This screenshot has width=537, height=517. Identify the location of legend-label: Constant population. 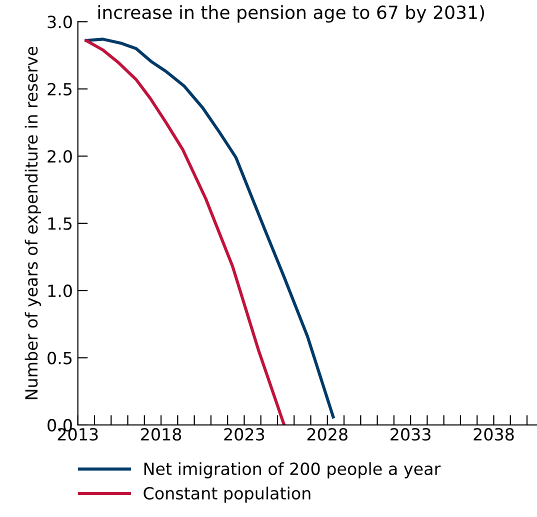
(227, 494).